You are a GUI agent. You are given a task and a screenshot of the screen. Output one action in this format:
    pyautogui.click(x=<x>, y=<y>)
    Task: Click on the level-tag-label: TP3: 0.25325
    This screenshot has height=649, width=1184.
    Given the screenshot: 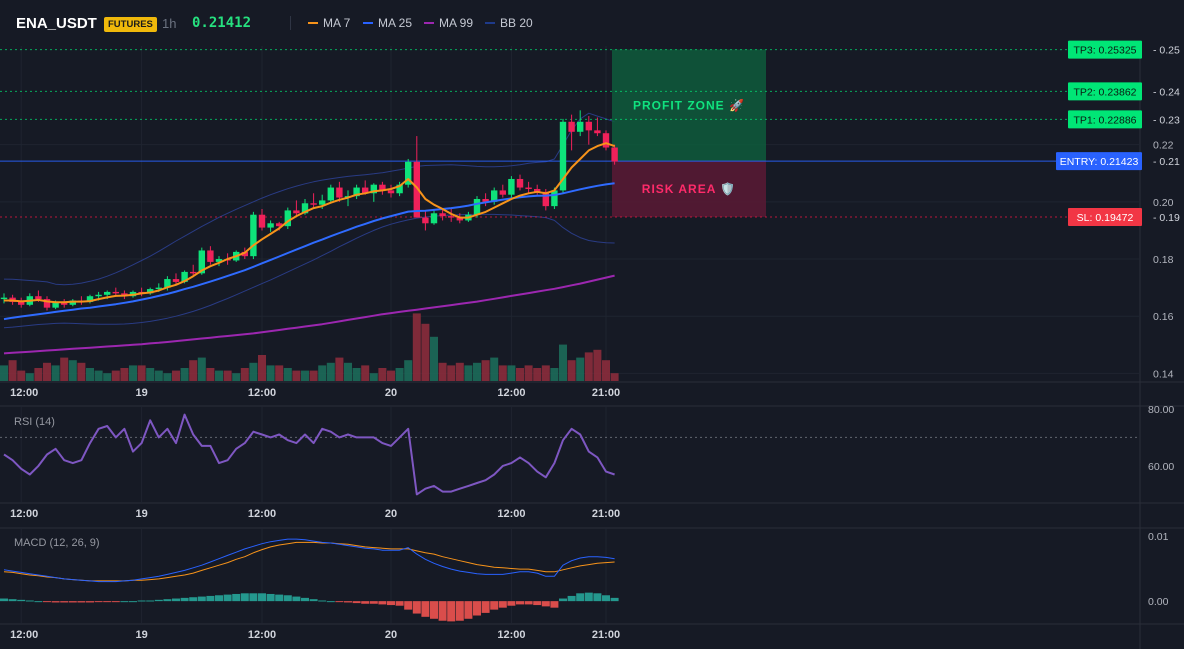 What is the action you would take?
    pyautogui.click(x=1104, y=51)
    